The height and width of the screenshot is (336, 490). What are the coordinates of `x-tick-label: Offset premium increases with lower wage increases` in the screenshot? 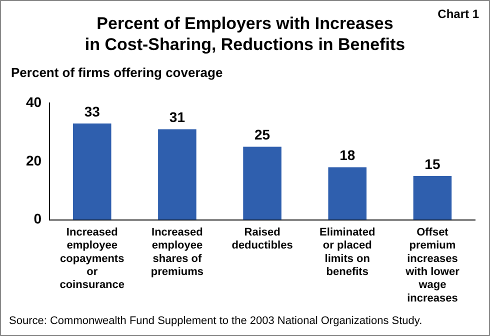 It's located at (432, 265).